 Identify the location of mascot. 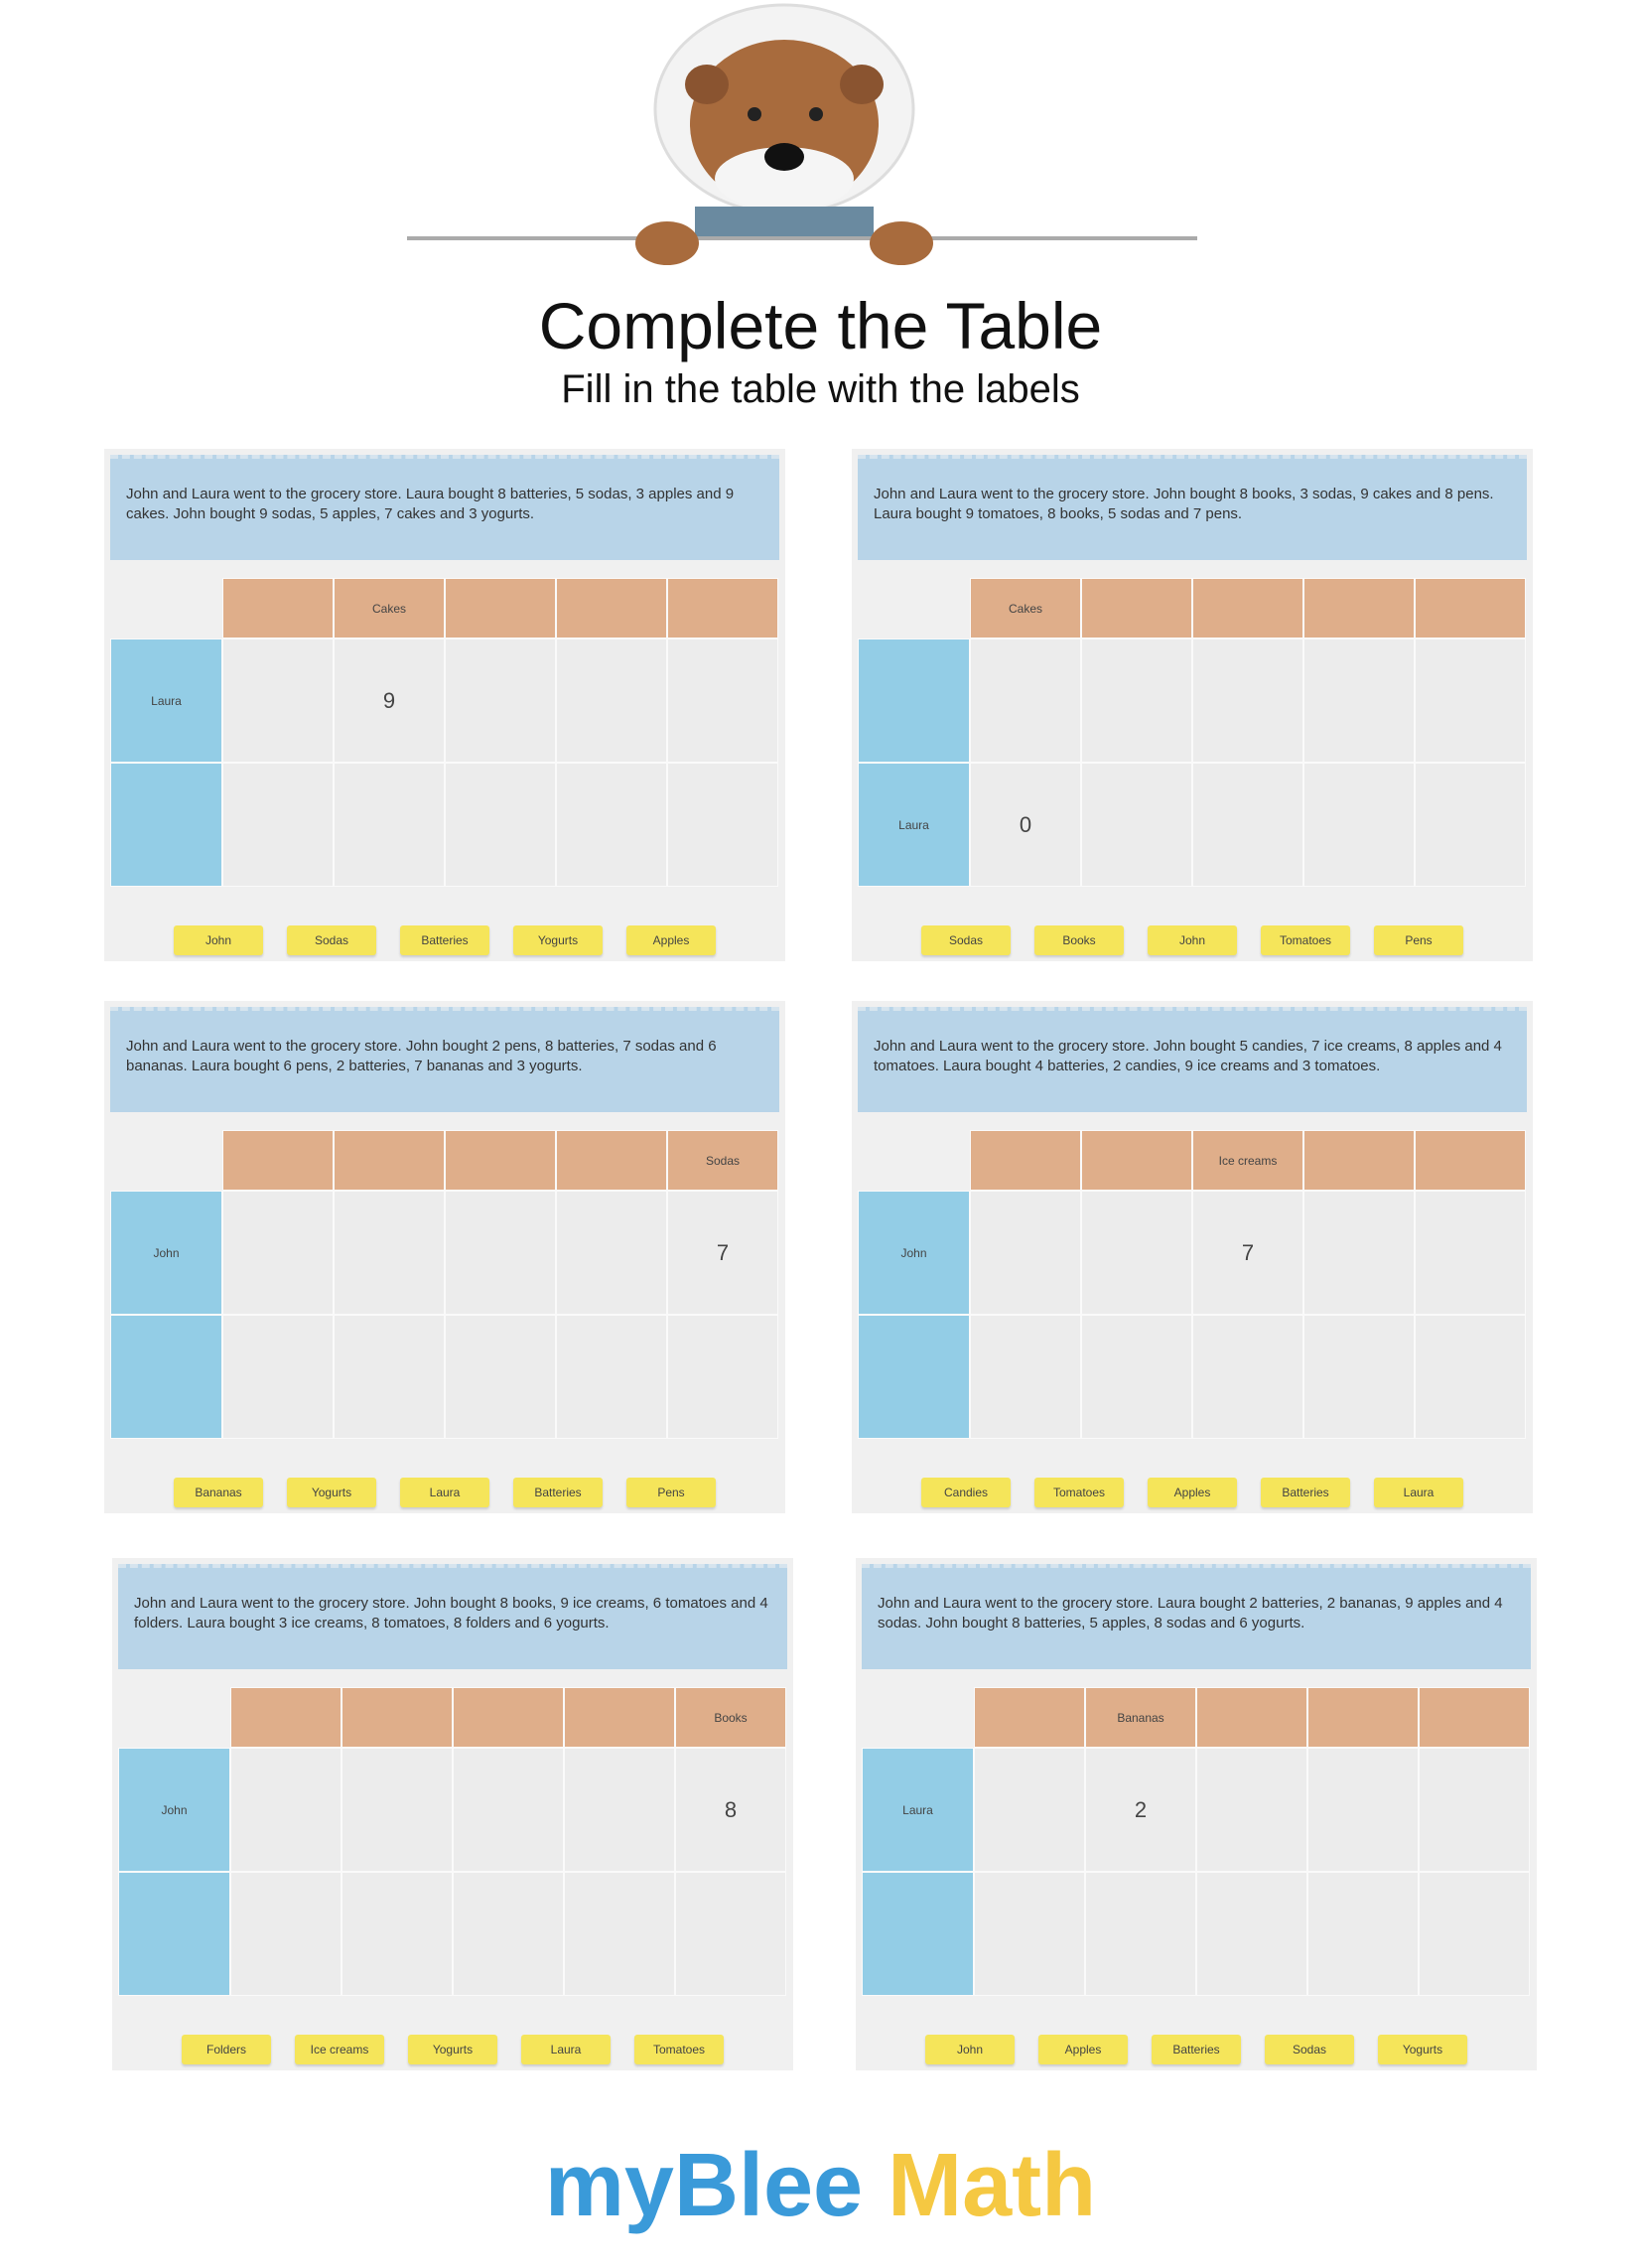
(802, 134).